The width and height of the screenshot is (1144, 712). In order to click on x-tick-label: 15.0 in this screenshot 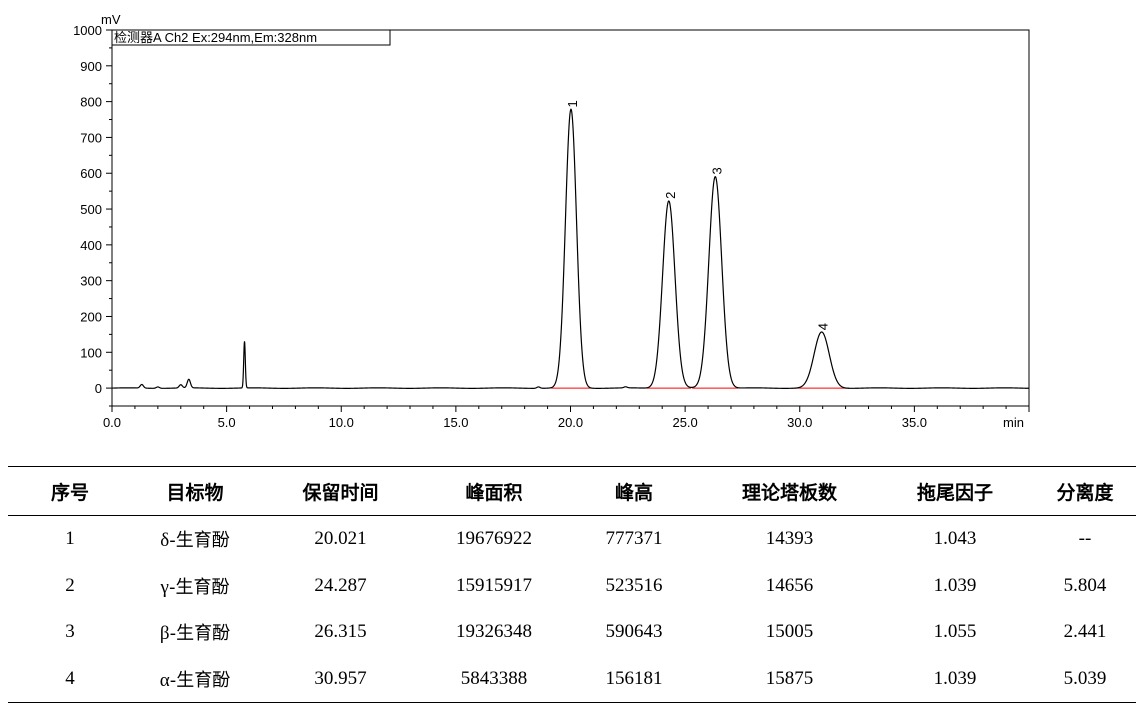, I will do `click(455, 422)`.